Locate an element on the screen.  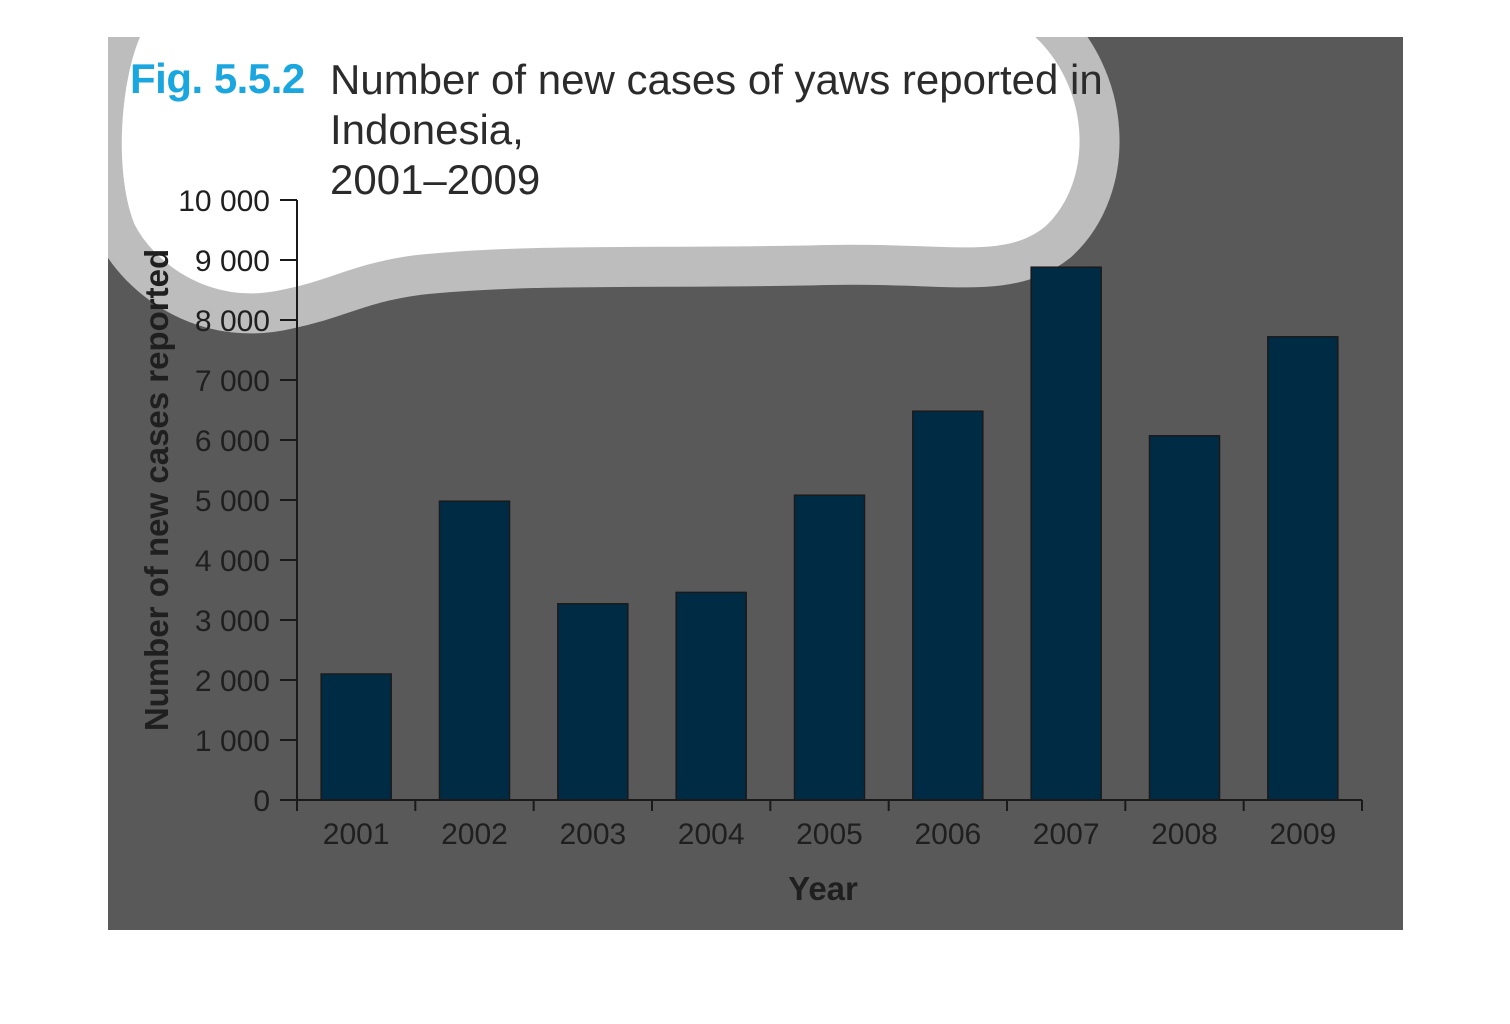
x-axis-title: Year is located at coordinates (823, 888).